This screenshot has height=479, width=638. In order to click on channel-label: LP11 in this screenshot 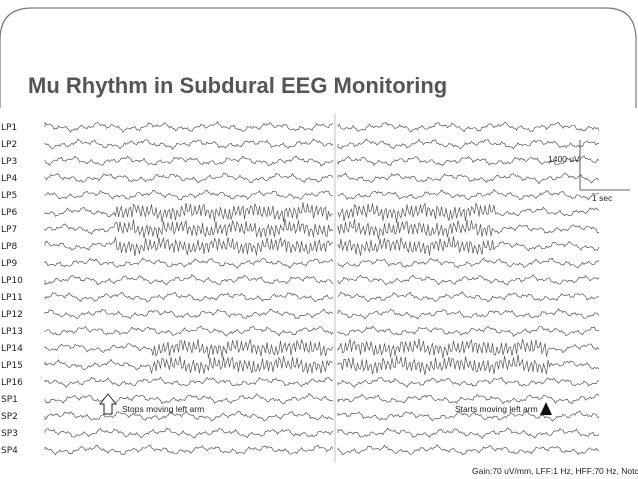, I will do `click(12, 298)`.